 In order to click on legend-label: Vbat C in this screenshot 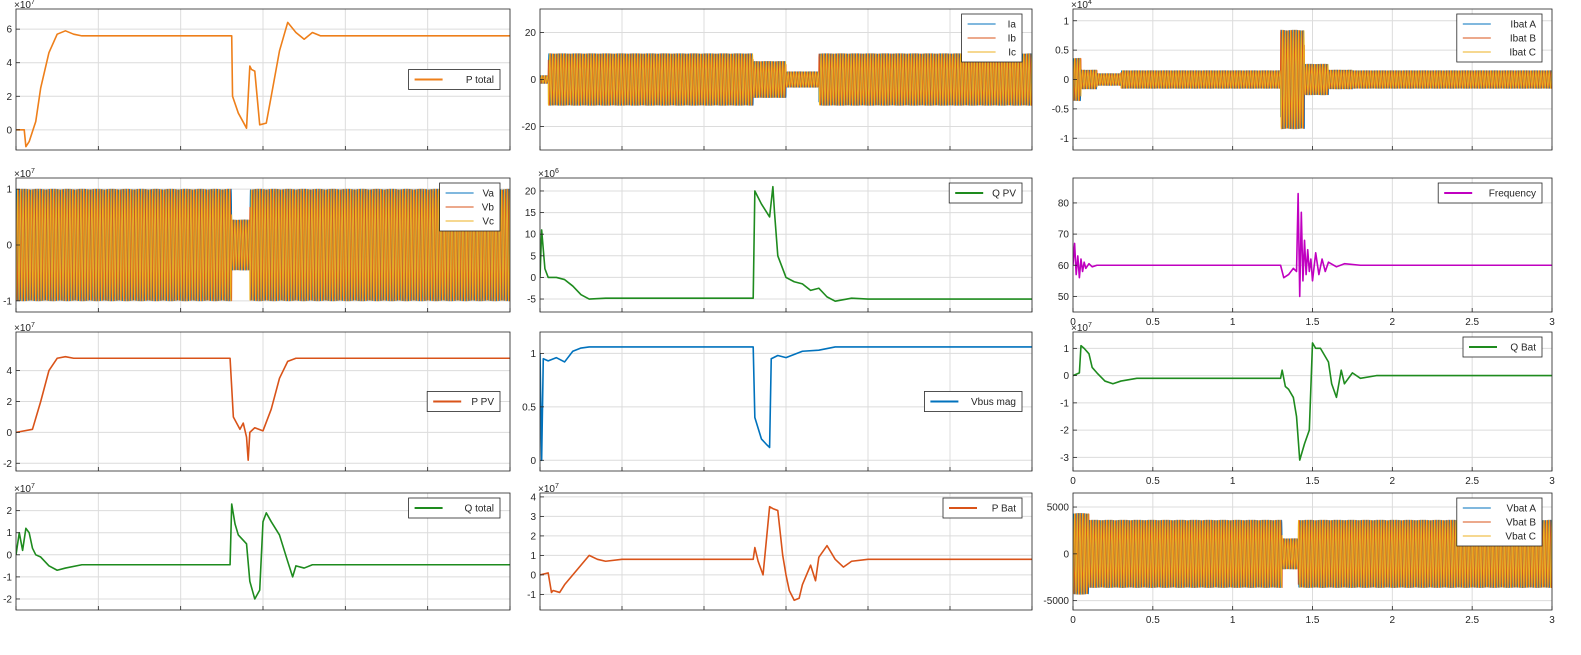, I will do `click(1520, 537)`.